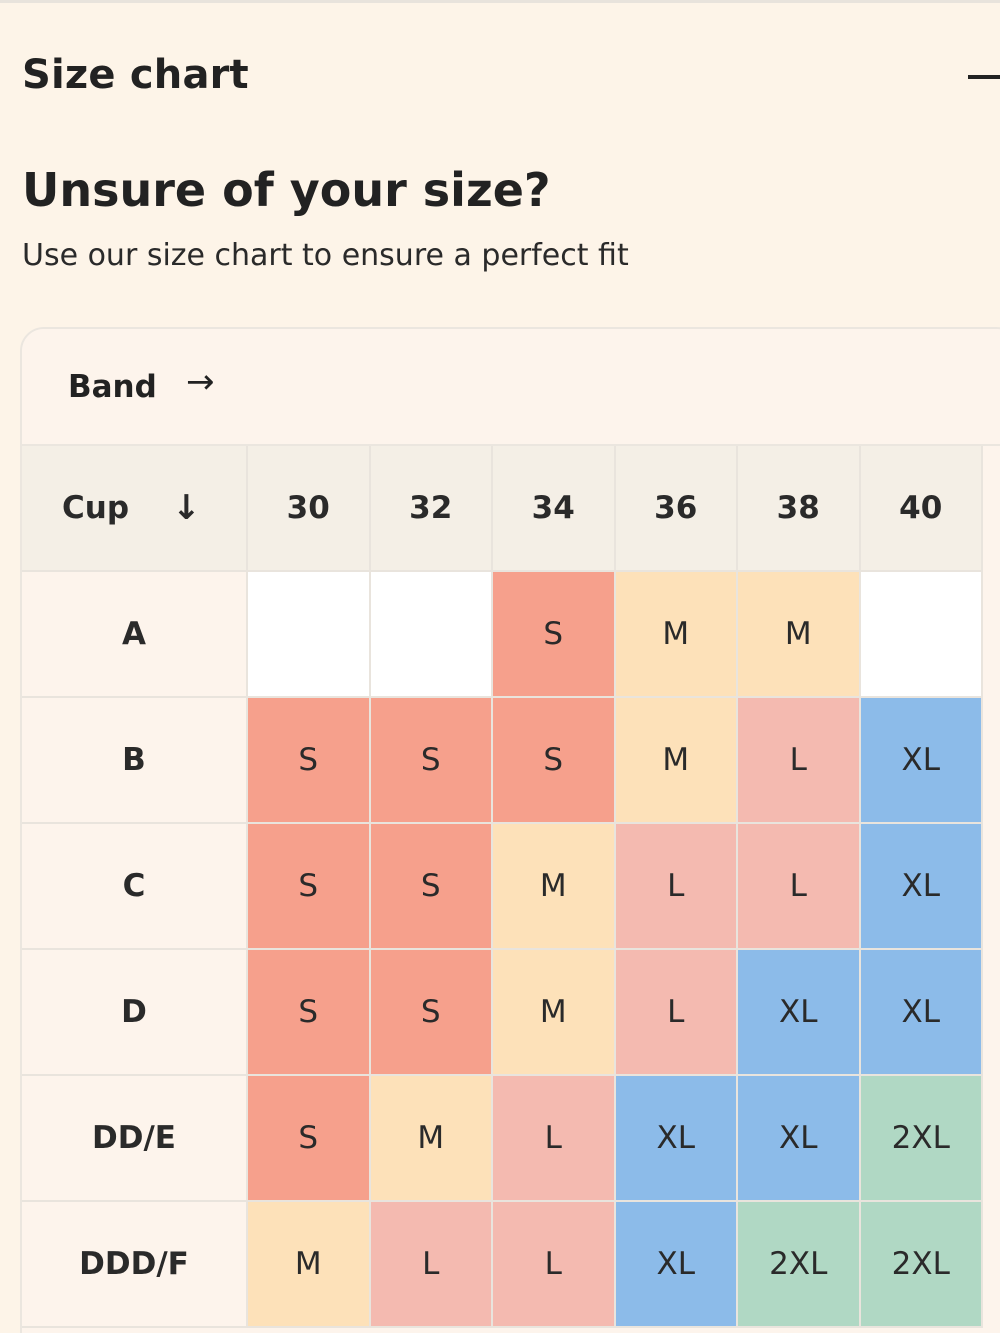  What do you see at coordinates (112, 387) in the screenshot?
I see `band-label: Band` at bounding box center [112, 387].